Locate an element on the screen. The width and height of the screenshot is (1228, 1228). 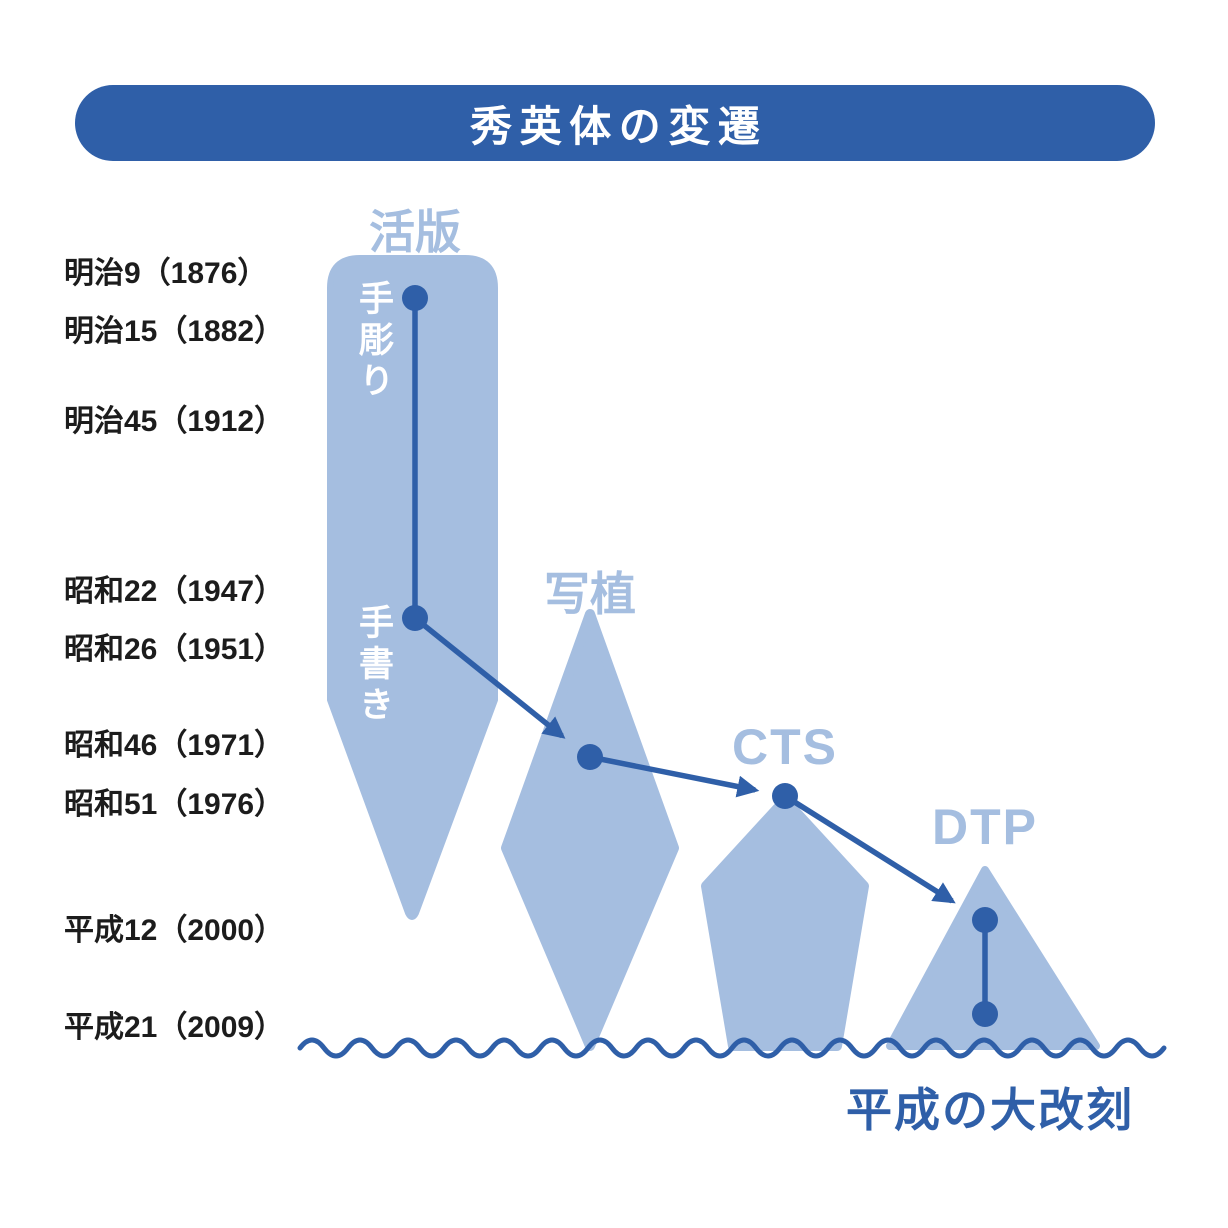
timeline-label: 明治9（1876） is located at coordinates (166, 273).